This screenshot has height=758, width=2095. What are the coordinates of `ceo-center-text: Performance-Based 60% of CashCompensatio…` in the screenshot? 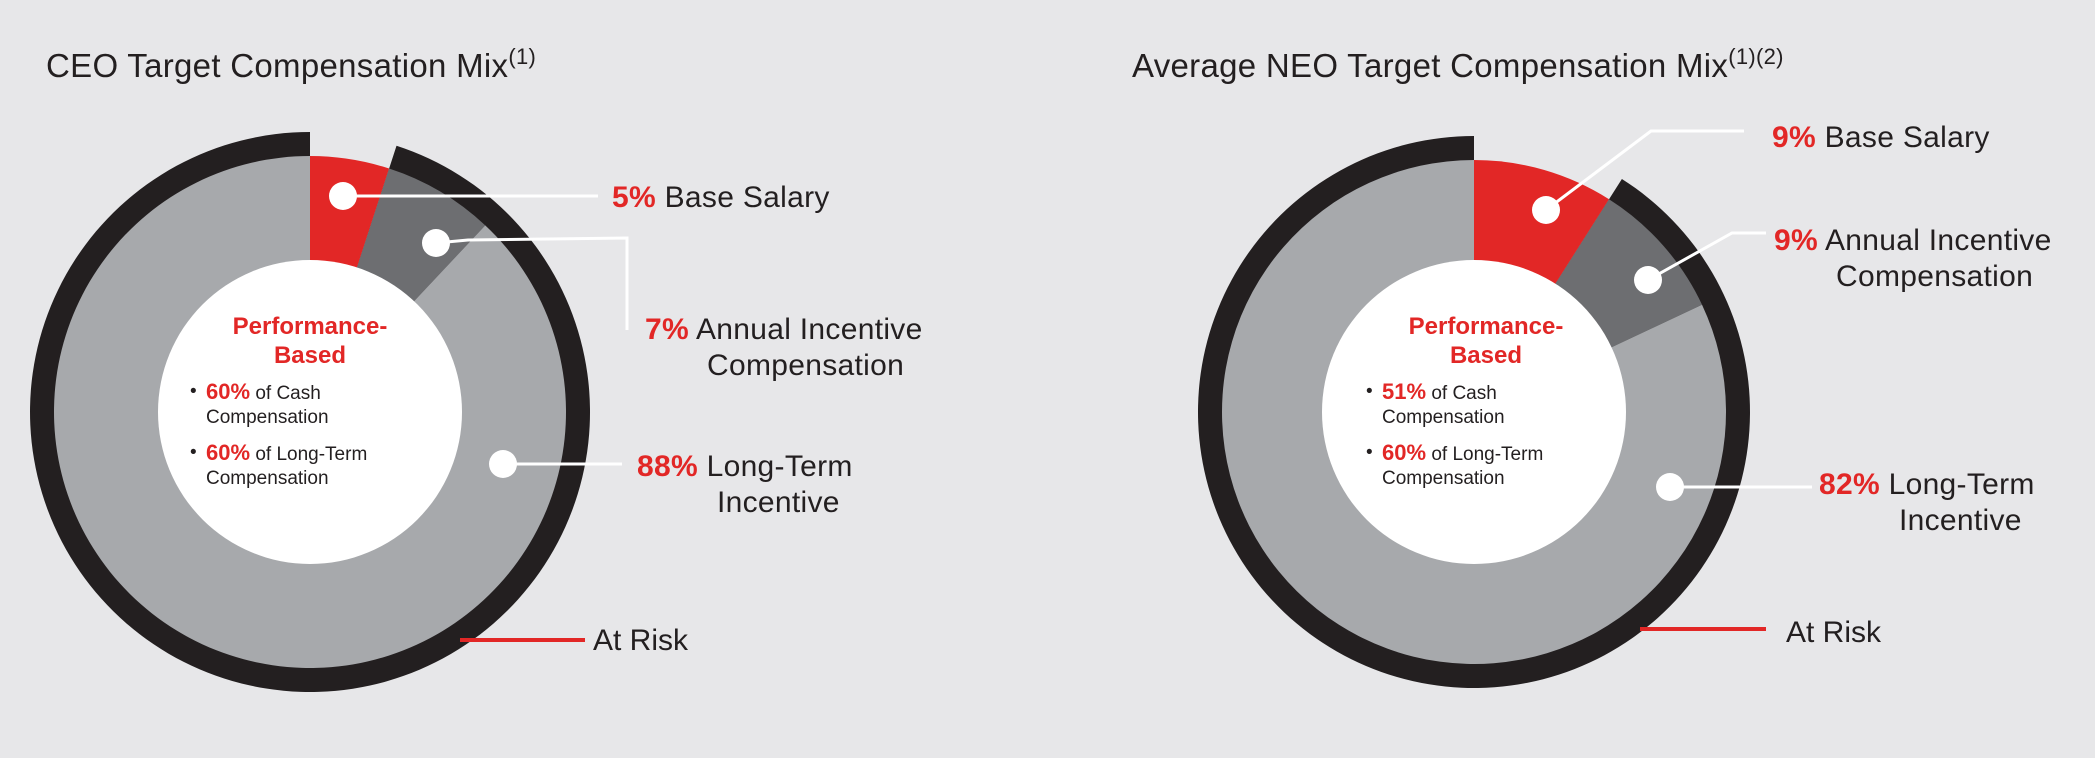 It's located at (310, 407).